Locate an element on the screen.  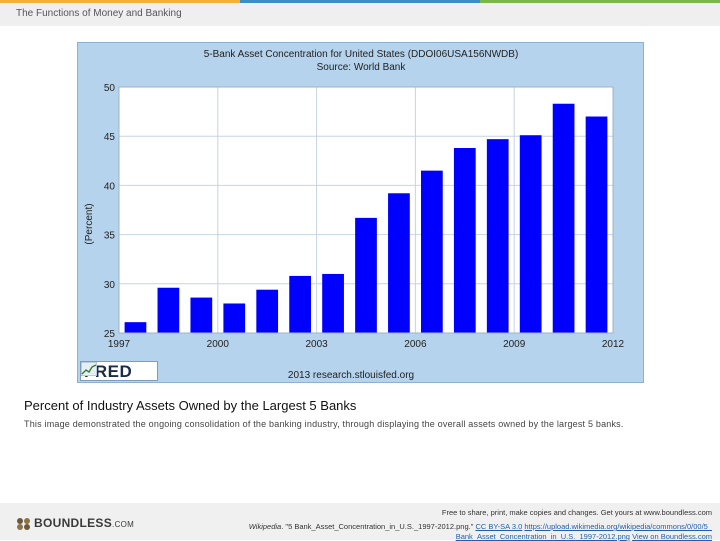
bar-1999 is located at coordinates (201, 315).